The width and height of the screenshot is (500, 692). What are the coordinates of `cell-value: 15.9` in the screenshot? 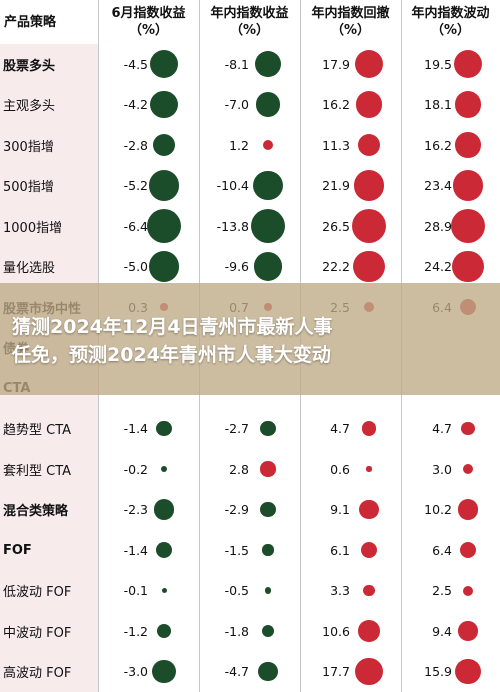 It's located at (438, 671).